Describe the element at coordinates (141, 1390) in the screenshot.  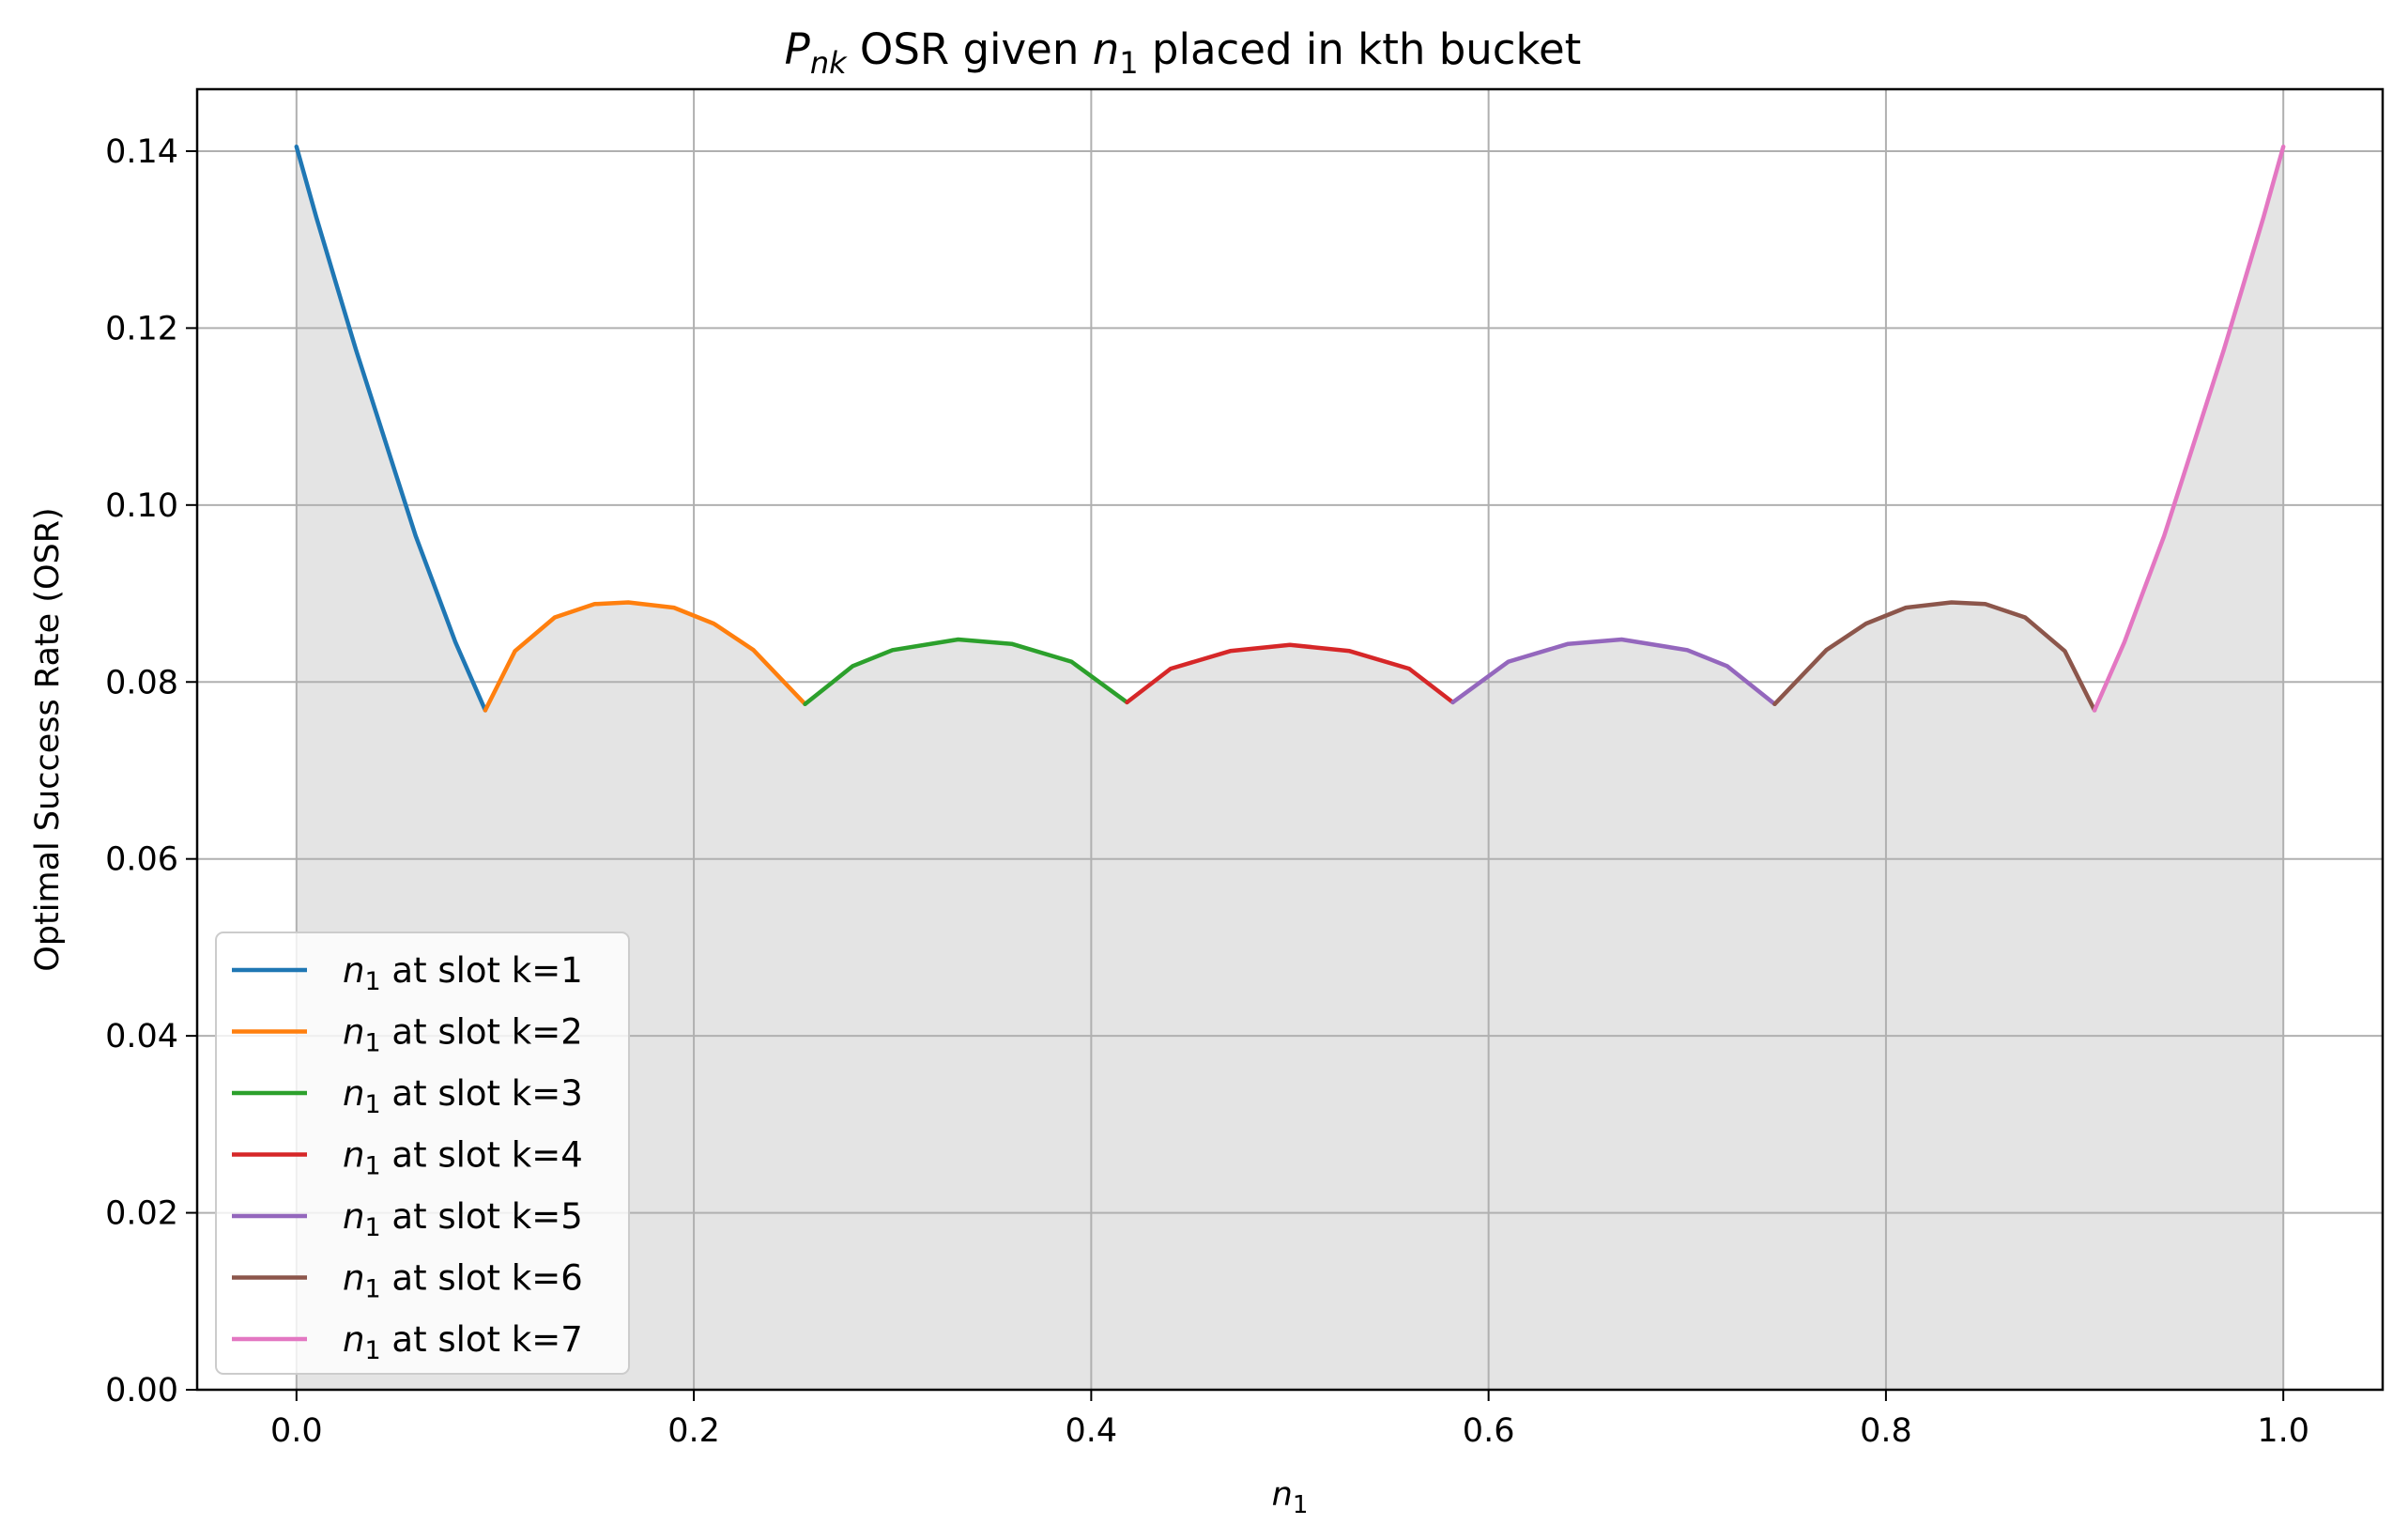
I see `y-tick-label: 0.00` at that location.